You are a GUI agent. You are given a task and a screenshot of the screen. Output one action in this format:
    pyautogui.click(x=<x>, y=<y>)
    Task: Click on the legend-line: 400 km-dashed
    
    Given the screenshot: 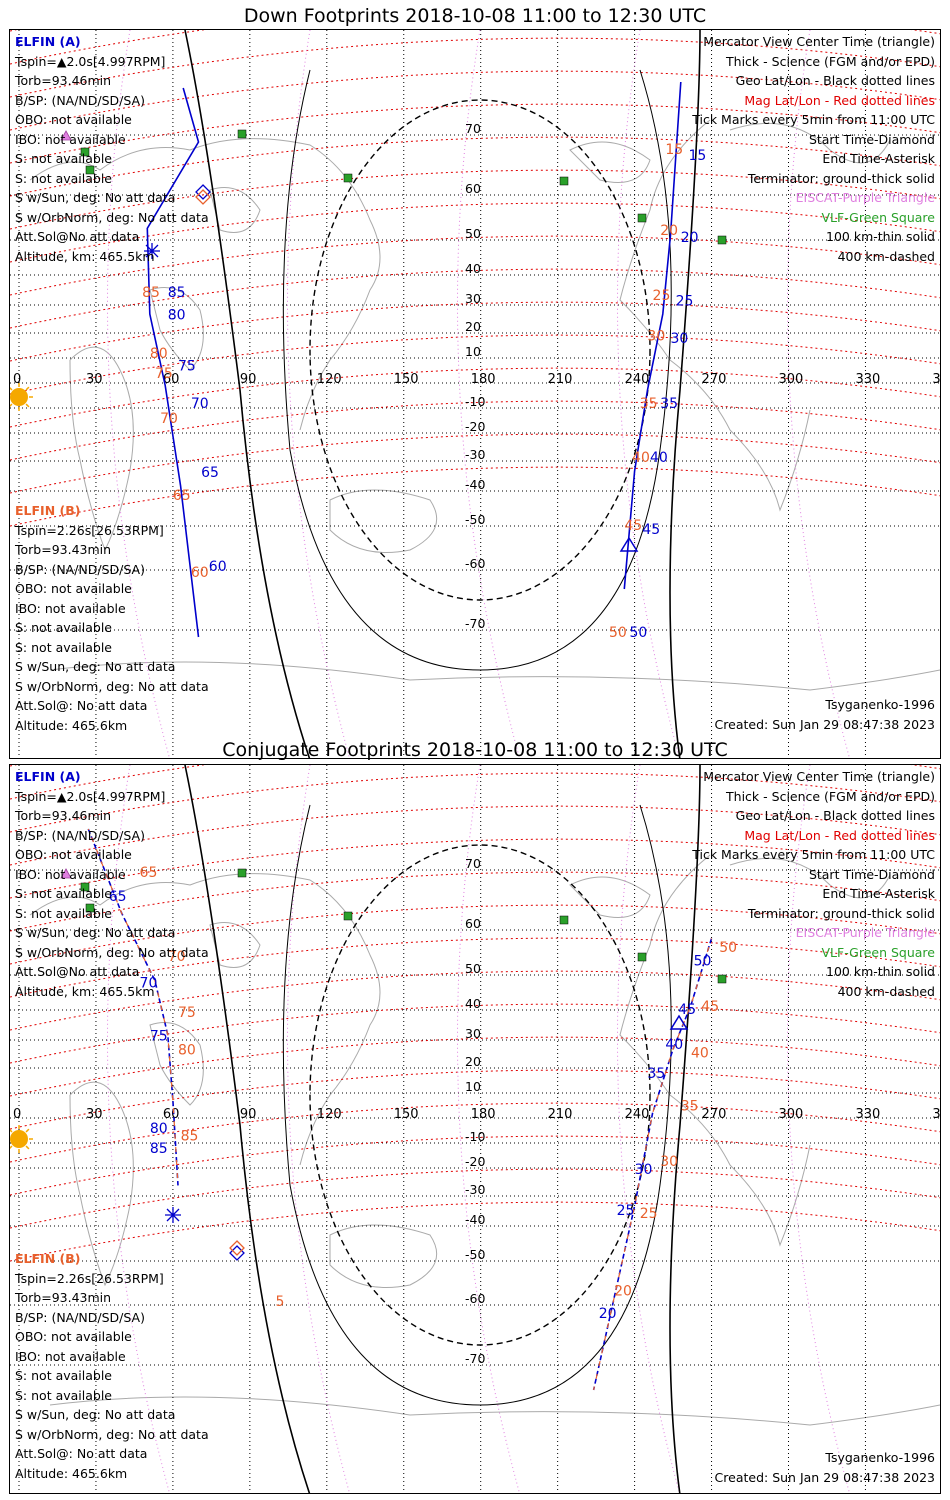 What is the action you would take?
    pyautogui.click(x=886, y=256)
    